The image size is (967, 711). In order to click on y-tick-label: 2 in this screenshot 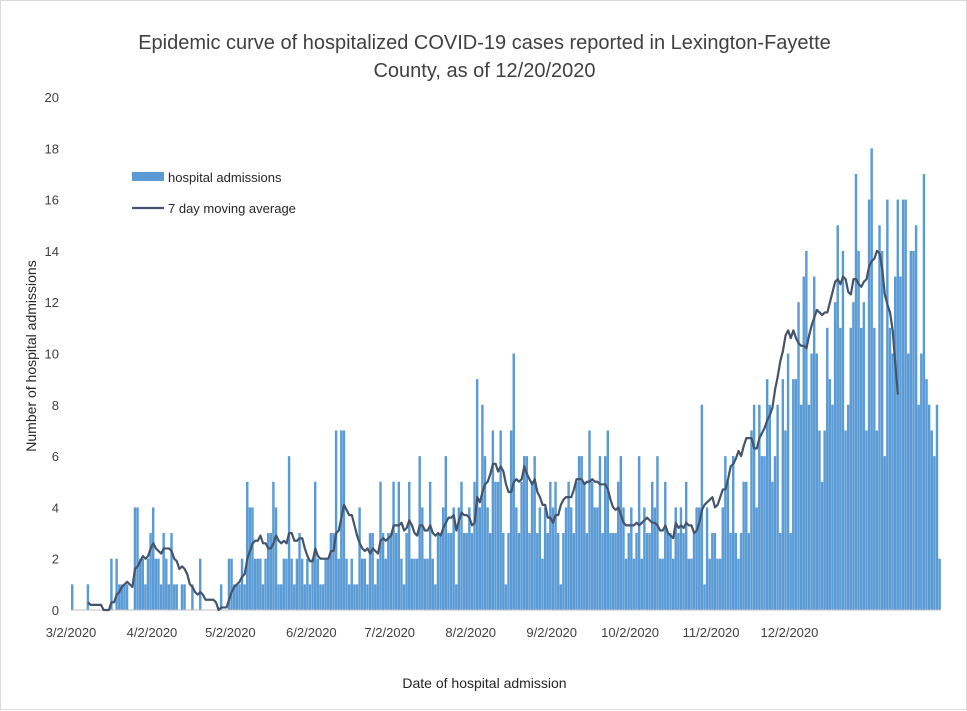, I will do `click(55, 559)`.